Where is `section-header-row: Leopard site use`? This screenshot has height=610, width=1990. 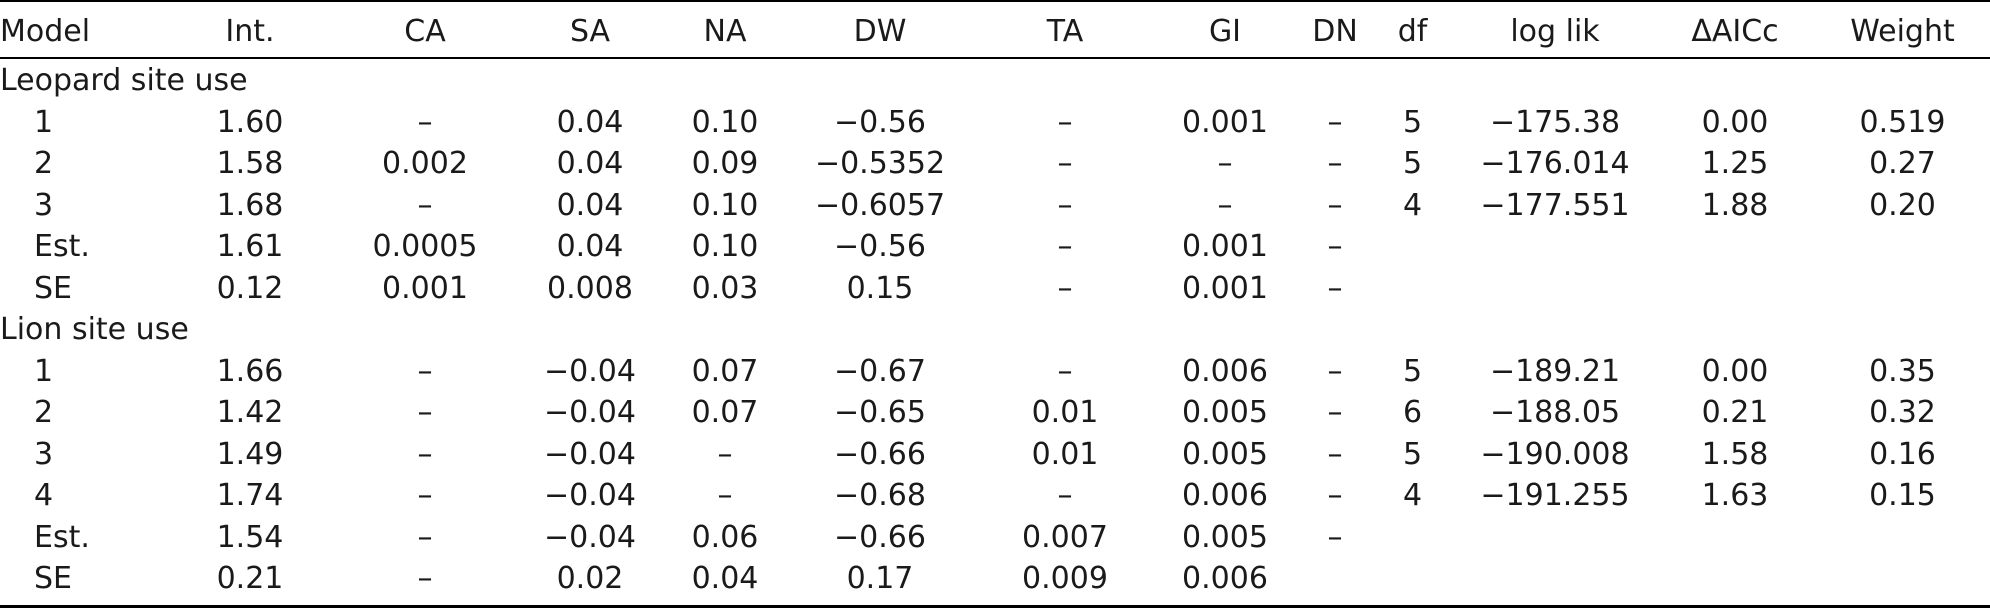
section-header-row: Leopard site use is located at coordinates (995, 81).